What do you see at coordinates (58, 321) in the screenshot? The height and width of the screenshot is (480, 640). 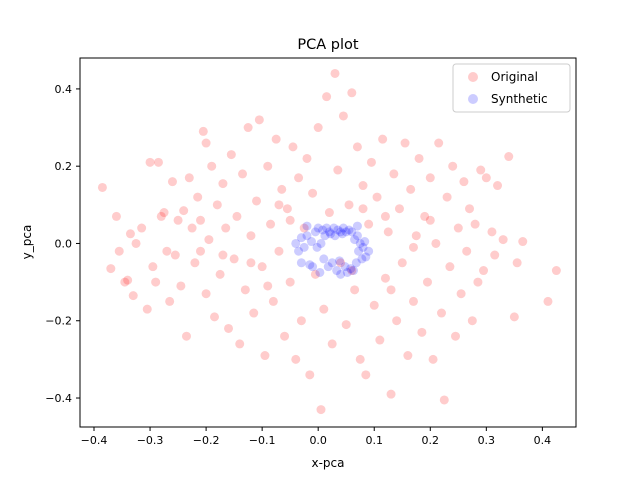 I see `y-tick-label: −0.2` at bounding box center [58, 321].